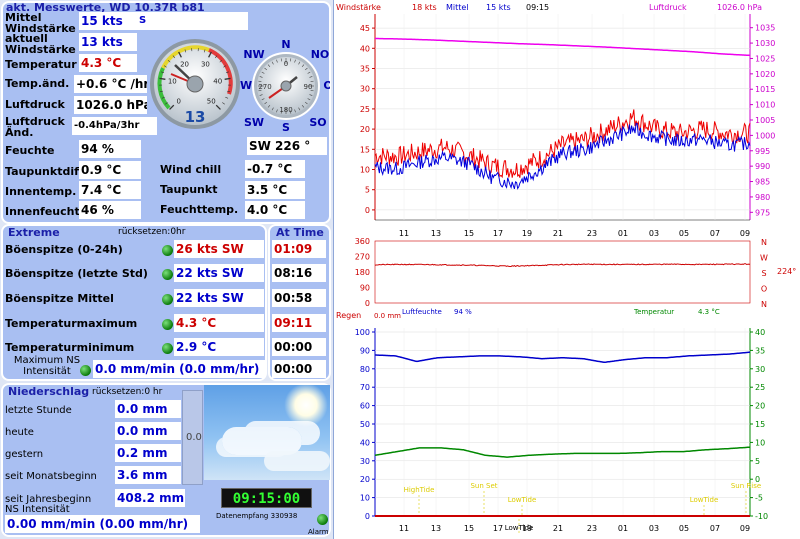 This screenshot has width=800, height=539. Describe the element at coordinates (110, 84) in the screenshot. I see `value-temp-aend: +0.6 °C /hr` at that location.